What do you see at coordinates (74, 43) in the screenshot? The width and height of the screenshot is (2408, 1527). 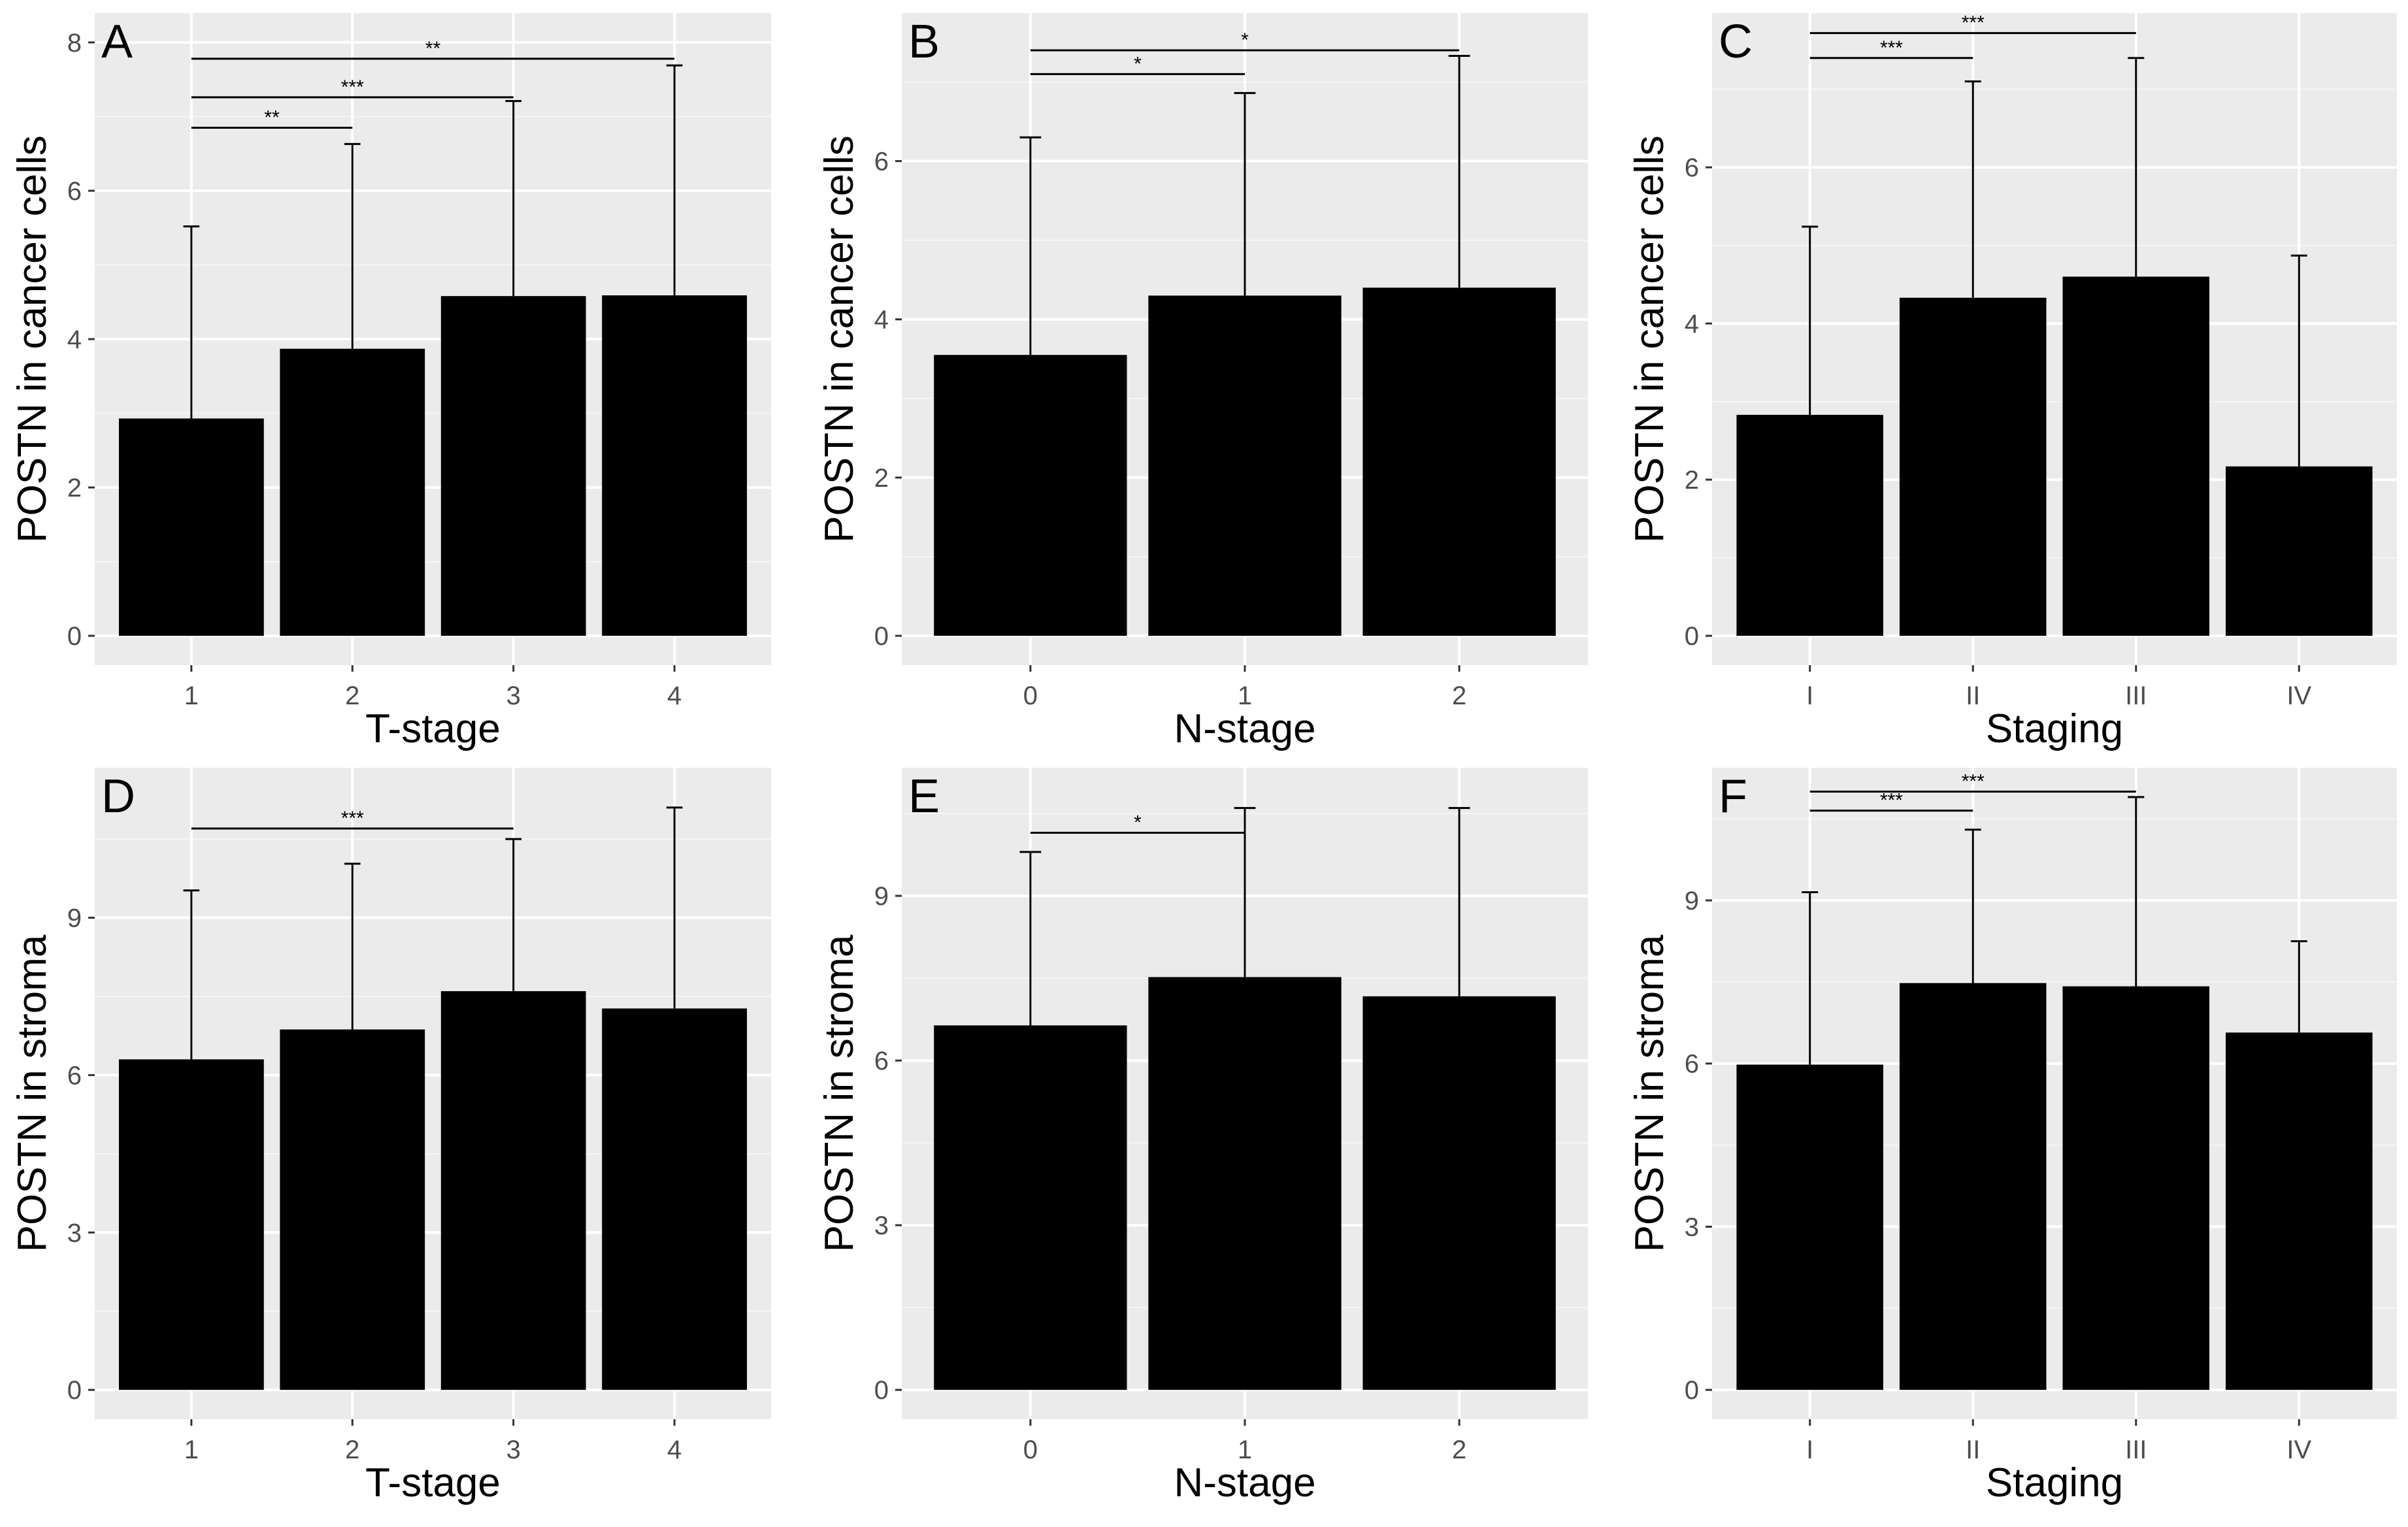 I see `y-tick-label: 8` at bounding box center [74, 43].